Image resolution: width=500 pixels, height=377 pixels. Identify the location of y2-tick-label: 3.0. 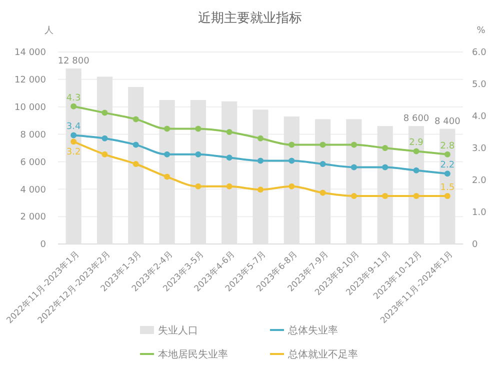
(479, 149).